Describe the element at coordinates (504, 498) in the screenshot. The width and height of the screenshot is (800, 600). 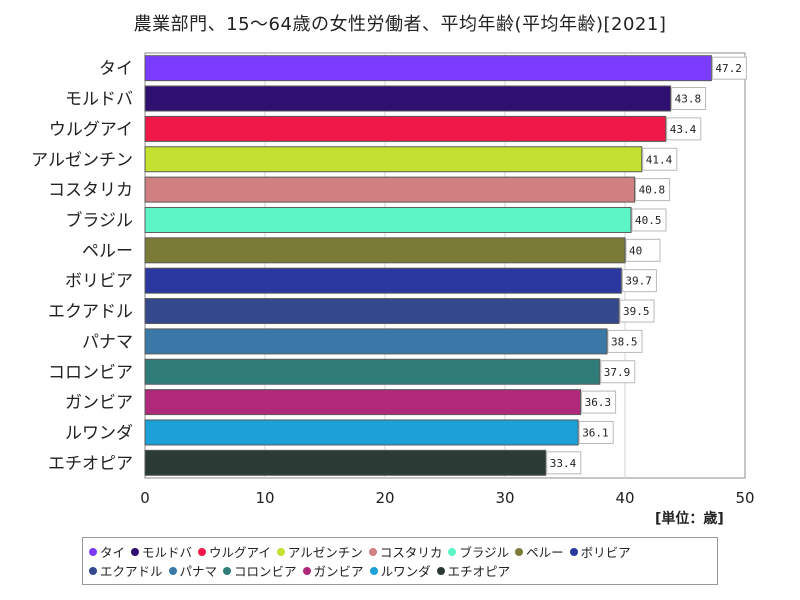
I see `x-tick-label: 30` at that location.